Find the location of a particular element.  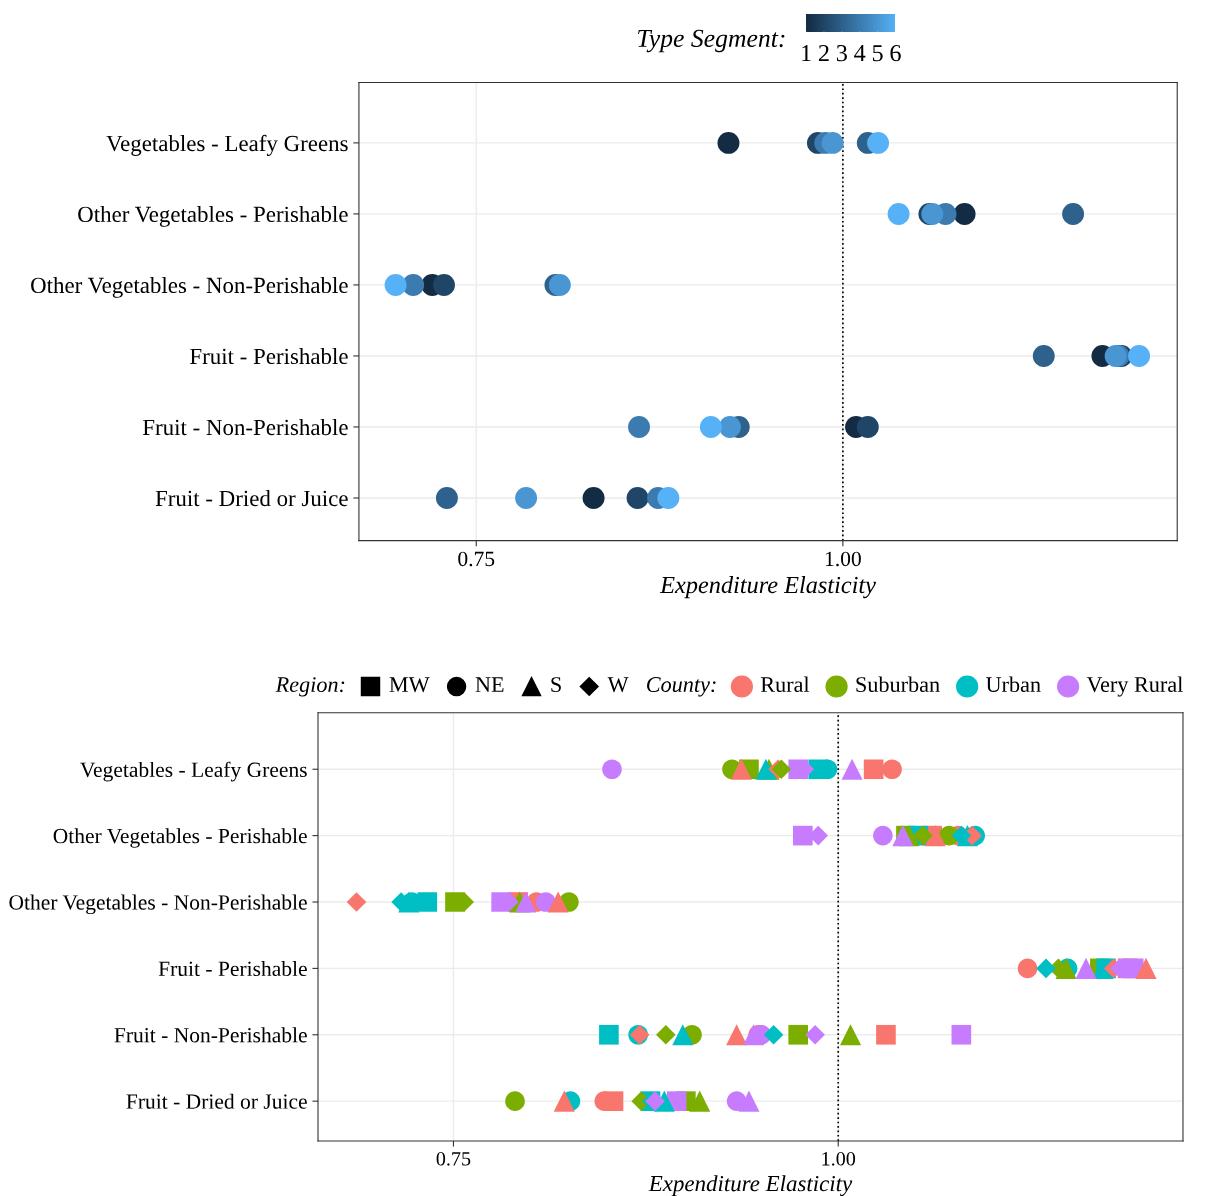

text: Region: is located at coordinates (310, 687).